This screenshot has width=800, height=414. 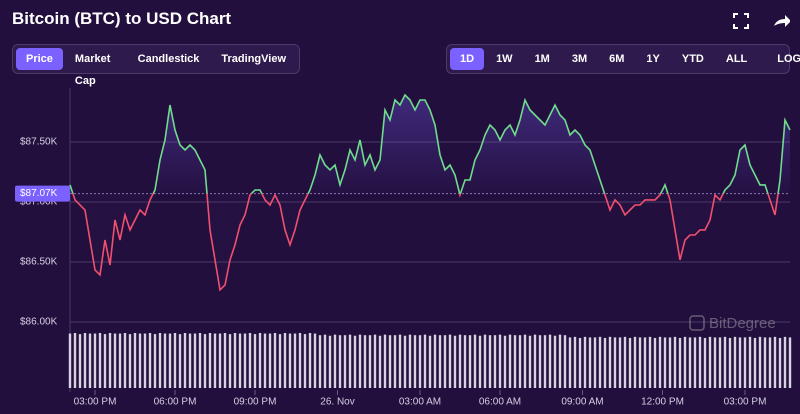 What do you see at coordinates (579, 59) in the screenshot?
I see `tab-button: 3M` at bounding box center [579, 59].